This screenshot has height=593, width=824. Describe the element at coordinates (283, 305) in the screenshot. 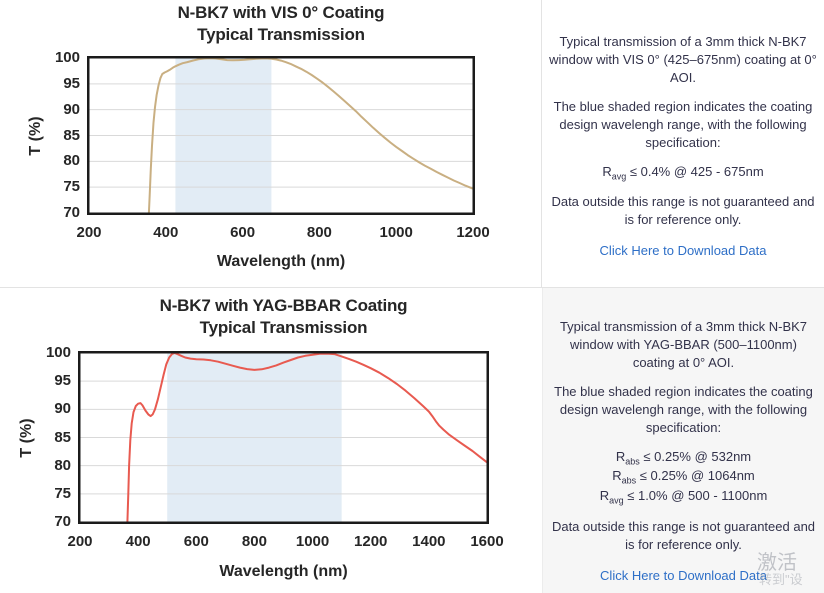

I see `chart-title: N-BK7 with YAG-BBAR Coating` at that location.